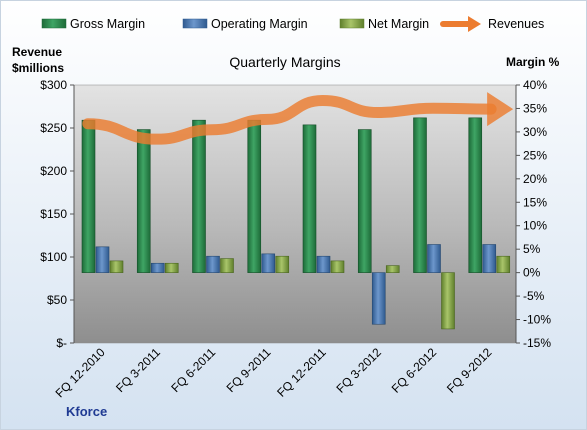 The width and height of the screenshot is (587, 430). What do you see at coordinates (516, 24) in the screenshot?
I see `legend-label-revenues: Revenues` at bounding box center [516, 24].